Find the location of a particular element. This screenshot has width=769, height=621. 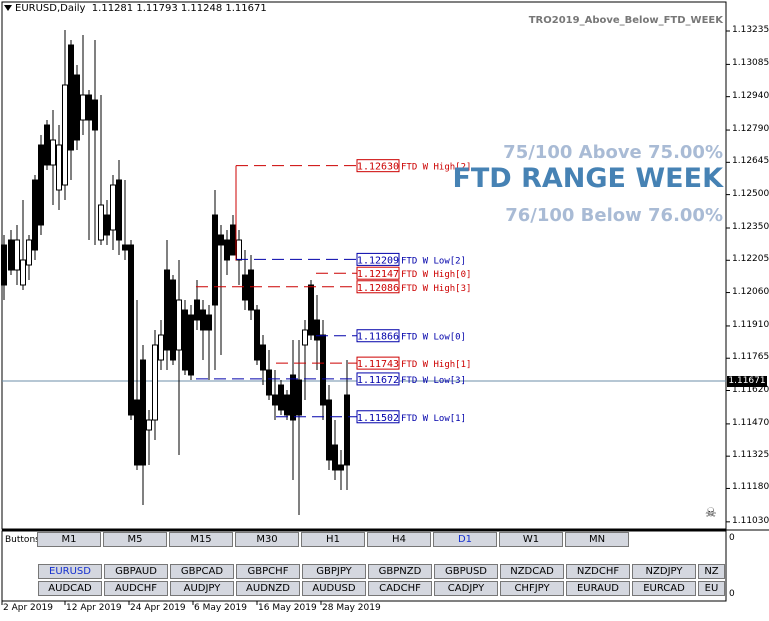

level-label: FTD W Low[3] is located at coordinates (433, 381).